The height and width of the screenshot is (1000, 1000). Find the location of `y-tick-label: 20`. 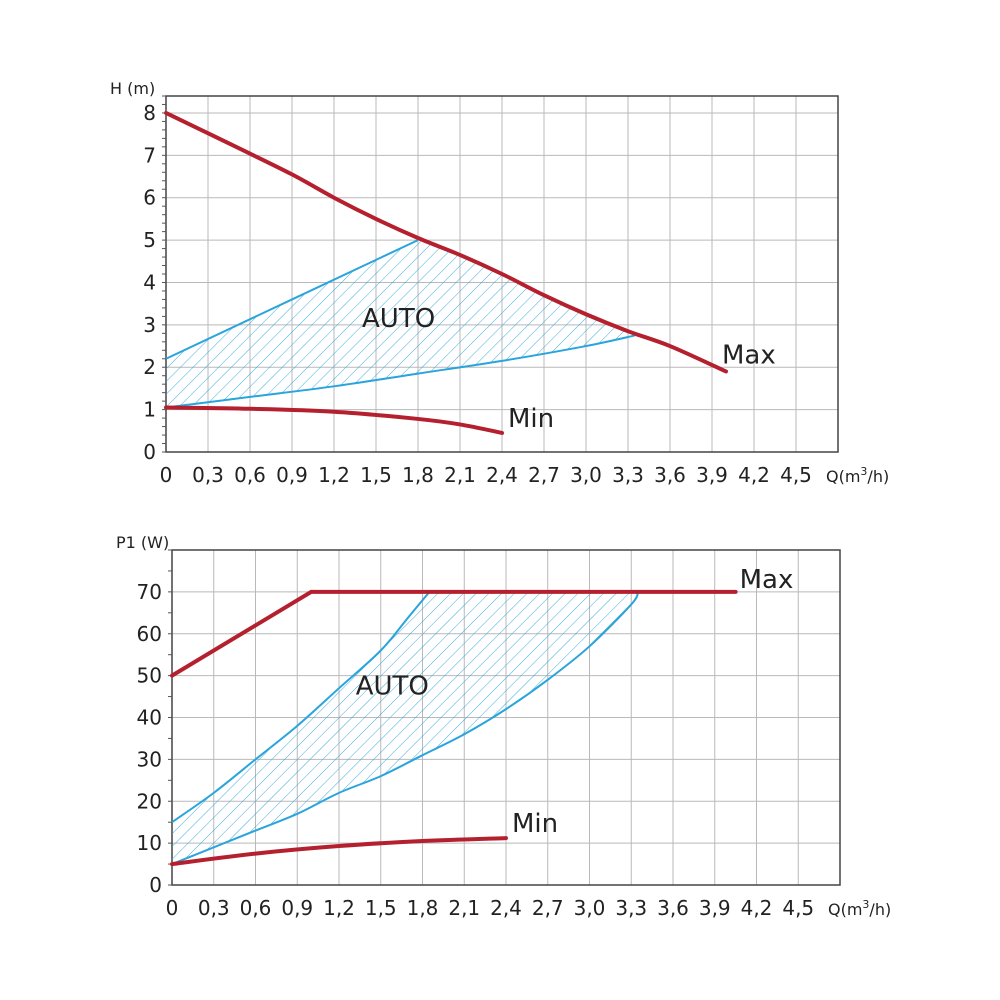

y-tick-label: 20 is located at coordinates (149, 801).